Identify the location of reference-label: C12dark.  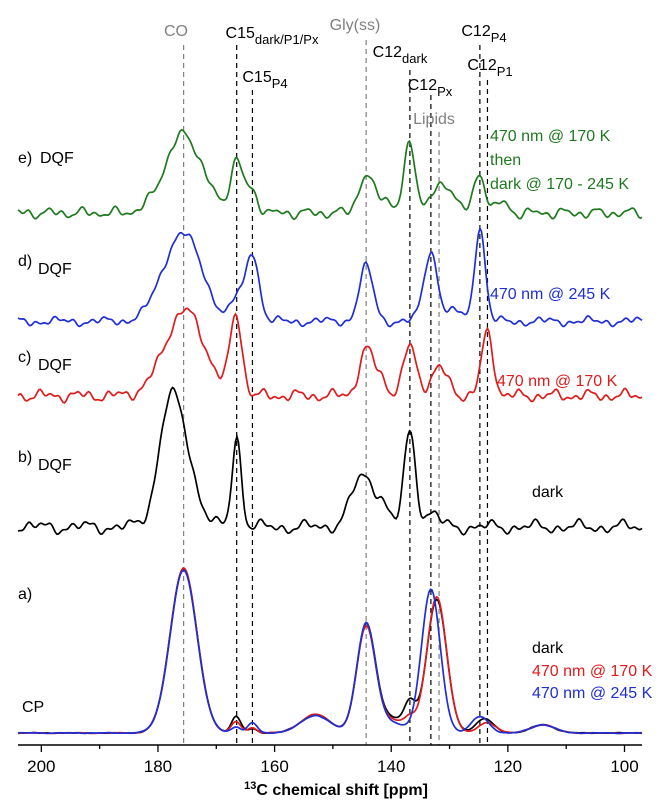
(400, 55).